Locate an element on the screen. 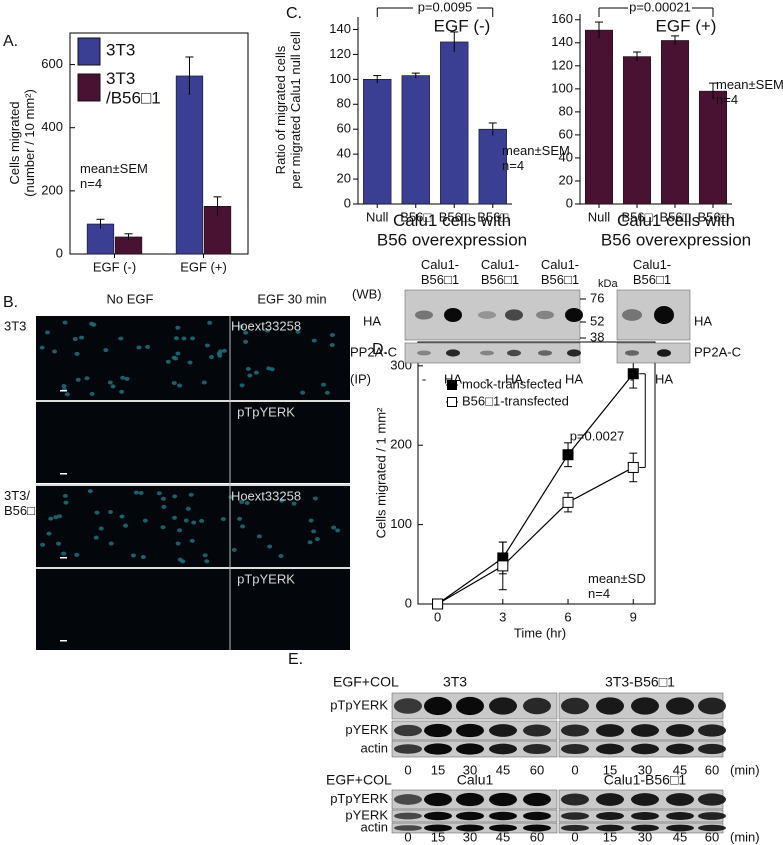 Image resolution: width=783 pixels, height=845 pixels. unit-label: (min) is located at coordinates (745, 836).